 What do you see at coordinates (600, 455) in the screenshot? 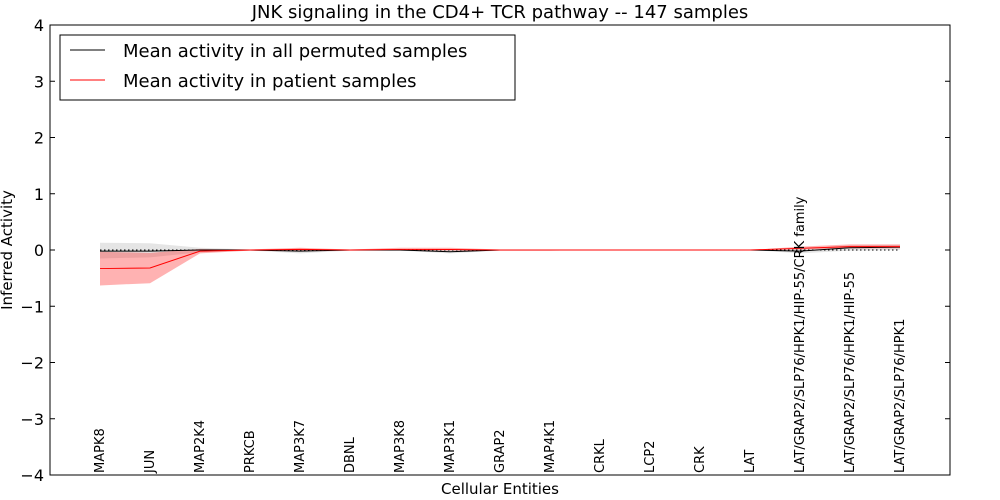
I see `x-tick-label: CRKL` at bounding box center [600, 455].